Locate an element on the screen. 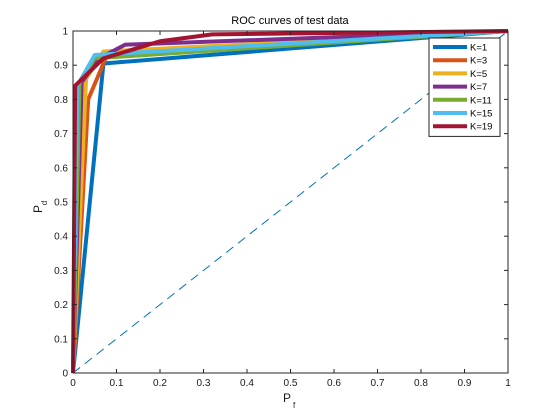  y-axis-label-subscript: d is located at coordinates (44, 203).